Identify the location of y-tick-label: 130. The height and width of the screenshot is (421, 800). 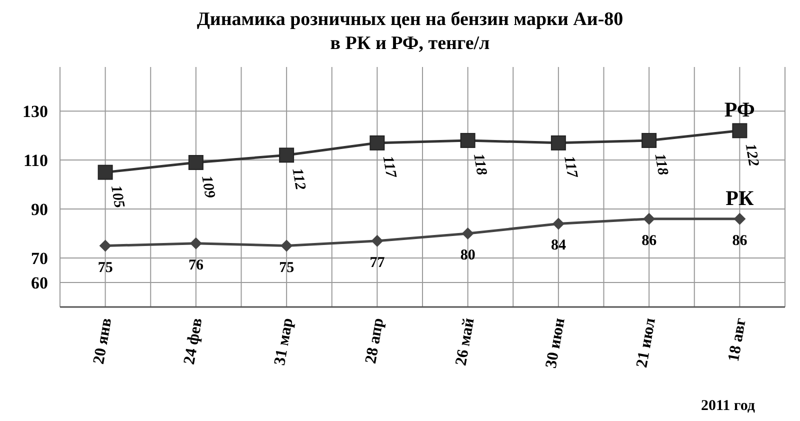
(35, 112).